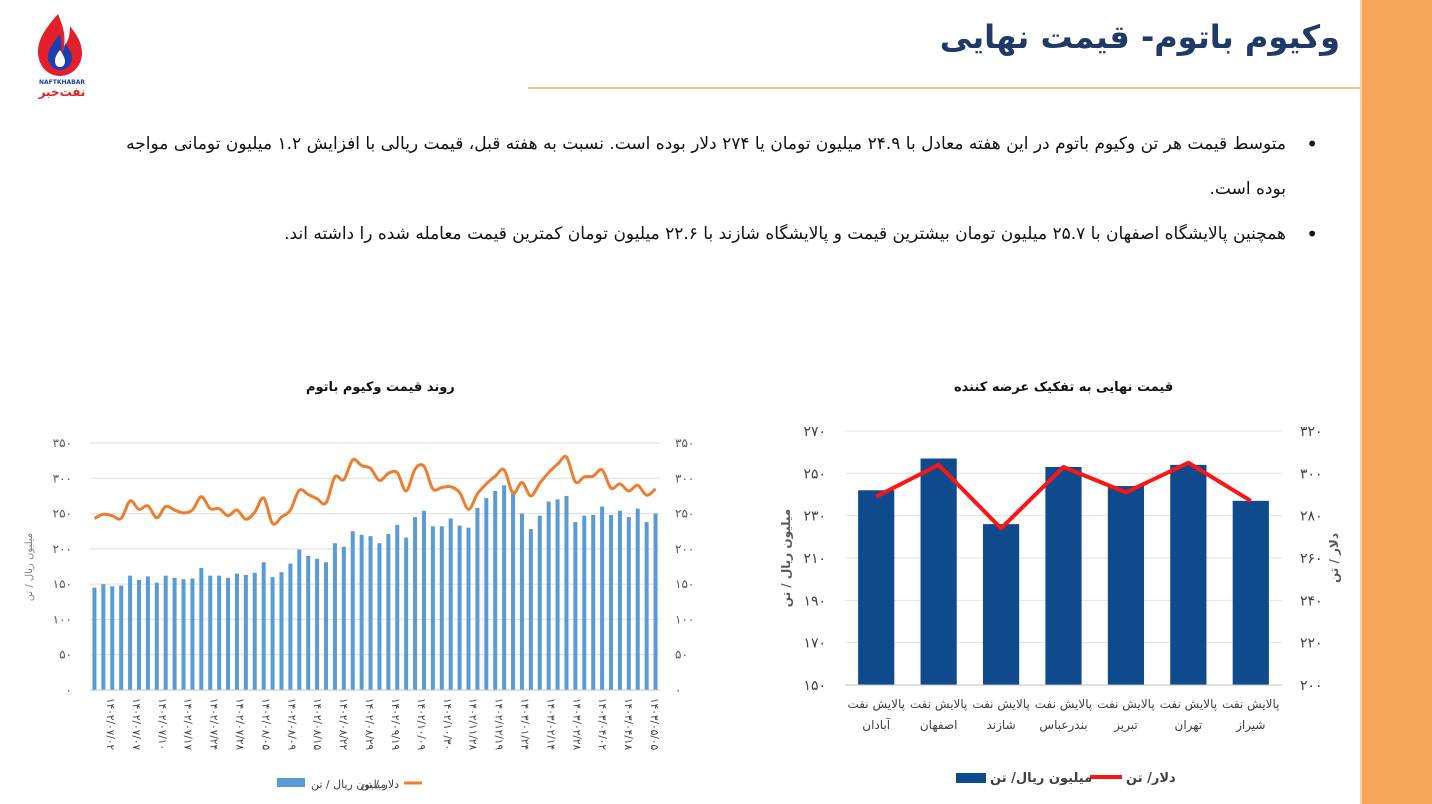 This screenshot has width=1432, height=804. I want to click on logo-flame-core, so click(60, 58).